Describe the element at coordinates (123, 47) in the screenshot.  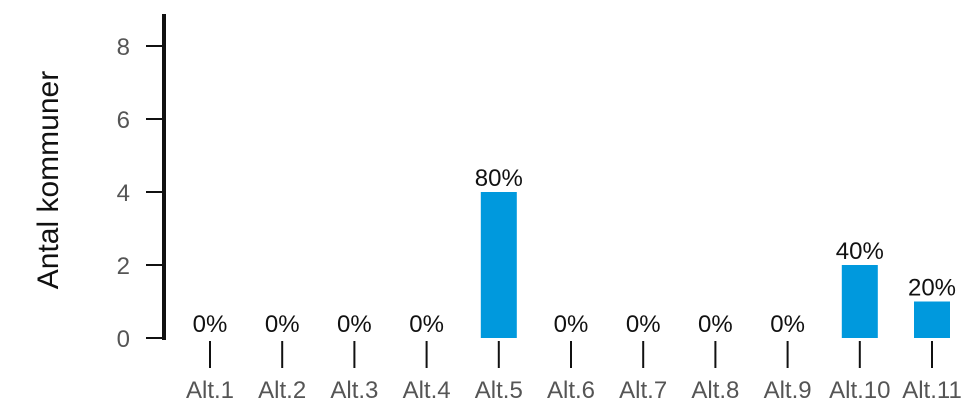
I see `y-tick-label: 8` at that location.